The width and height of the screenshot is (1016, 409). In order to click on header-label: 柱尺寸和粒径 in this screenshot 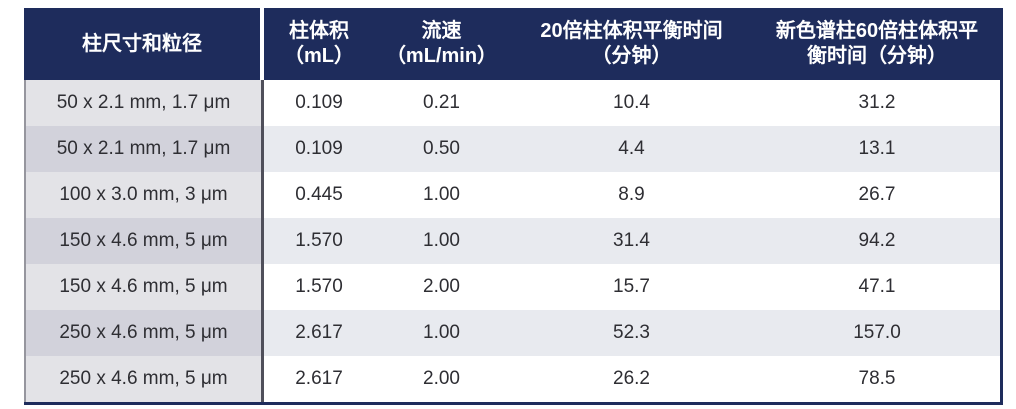, I will do `click(142, 43)`.